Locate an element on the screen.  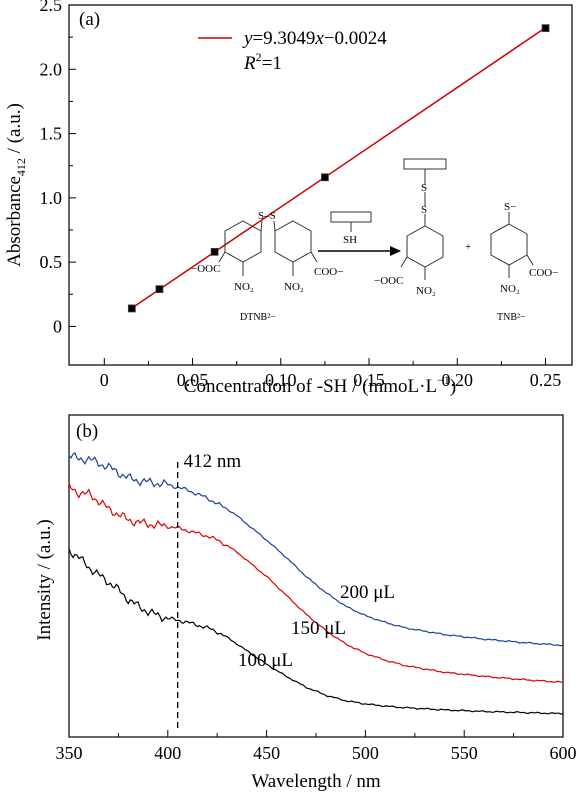
product-bond-ooc is located at coordinates (404, 262).